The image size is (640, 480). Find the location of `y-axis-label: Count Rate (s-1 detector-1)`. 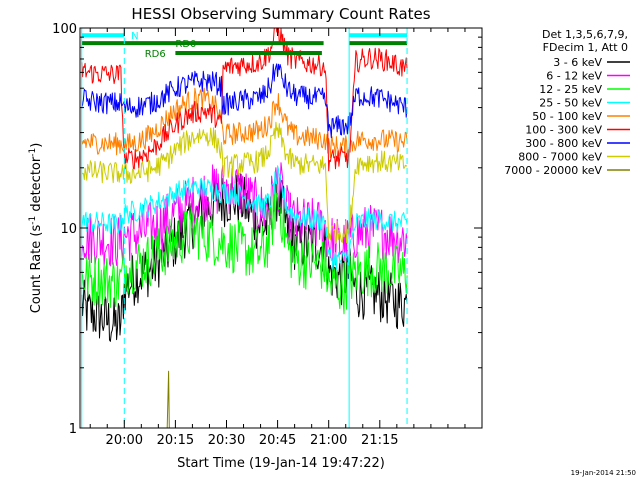

y-axis-label: Count Rate (s-1 detector-1) is located at coordinates (36, 228).